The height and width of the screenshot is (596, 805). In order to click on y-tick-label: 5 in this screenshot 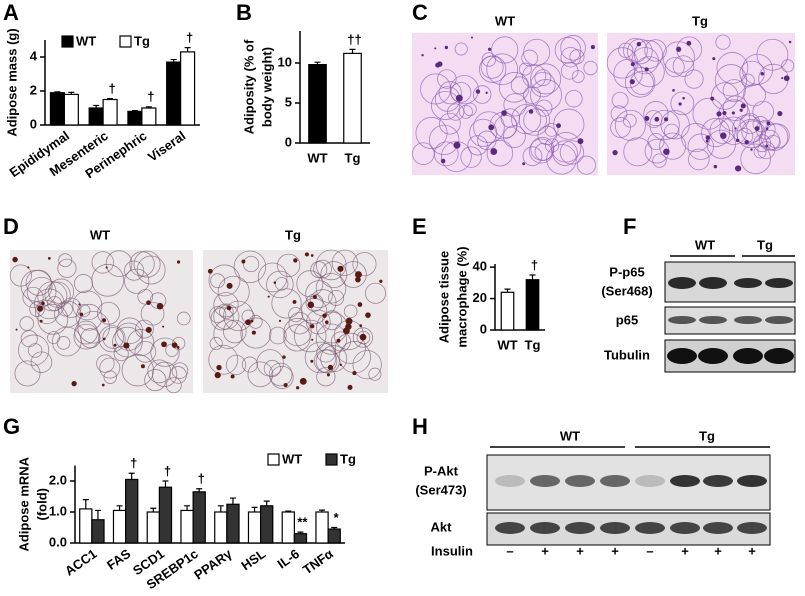, I will do `click(288, 101)`.